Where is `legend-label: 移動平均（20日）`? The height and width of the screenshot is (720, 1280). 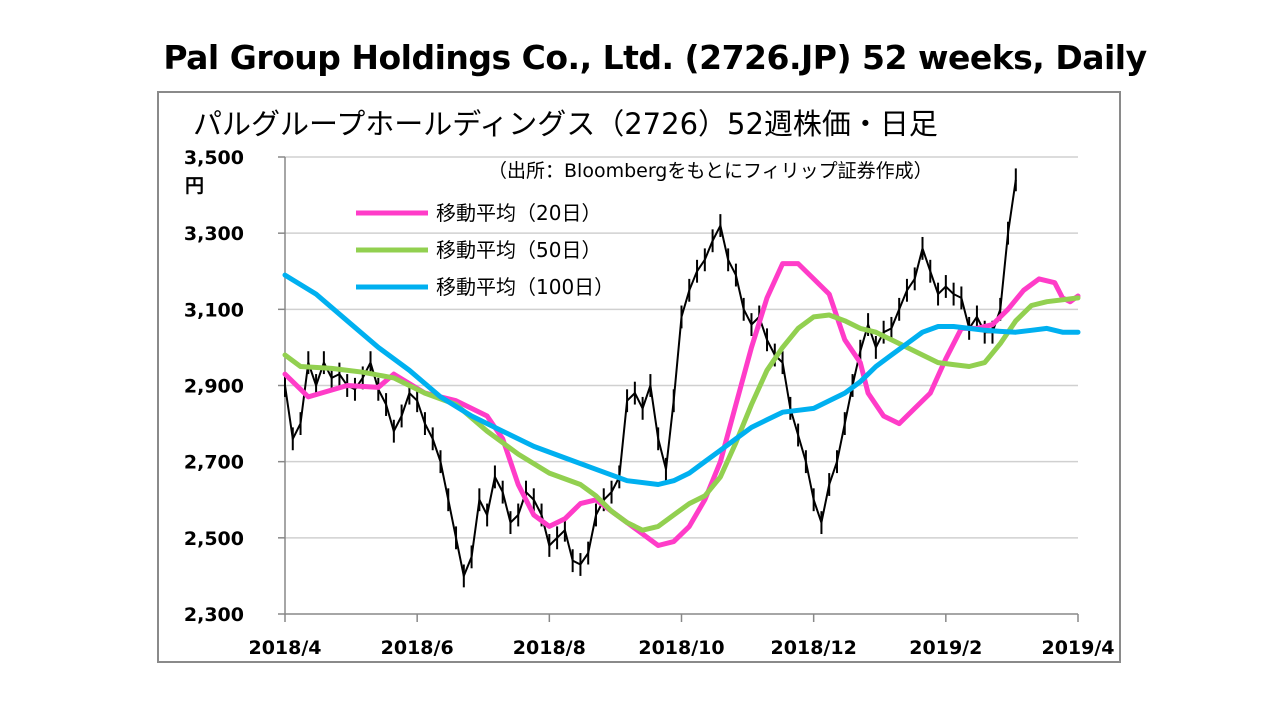 legend-label: 移動平均（20日） is located at coordinates (518, 213).